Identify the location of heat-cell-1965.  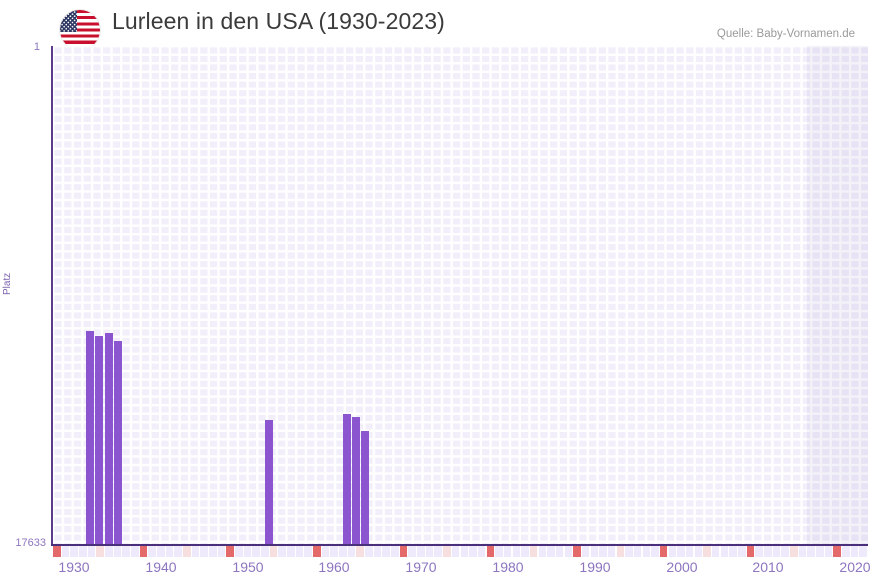
(360, 551).